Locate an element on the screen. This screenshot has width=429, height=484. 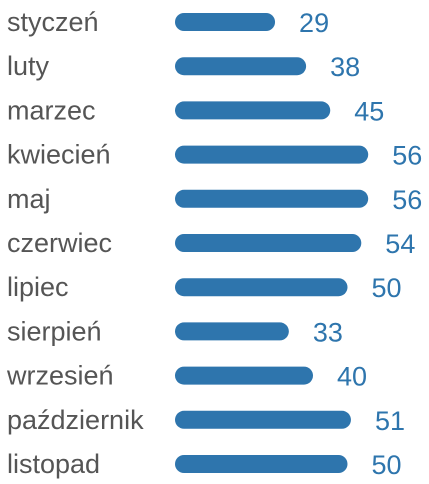
category-label: sierpień is located at coordinates (54, 331).